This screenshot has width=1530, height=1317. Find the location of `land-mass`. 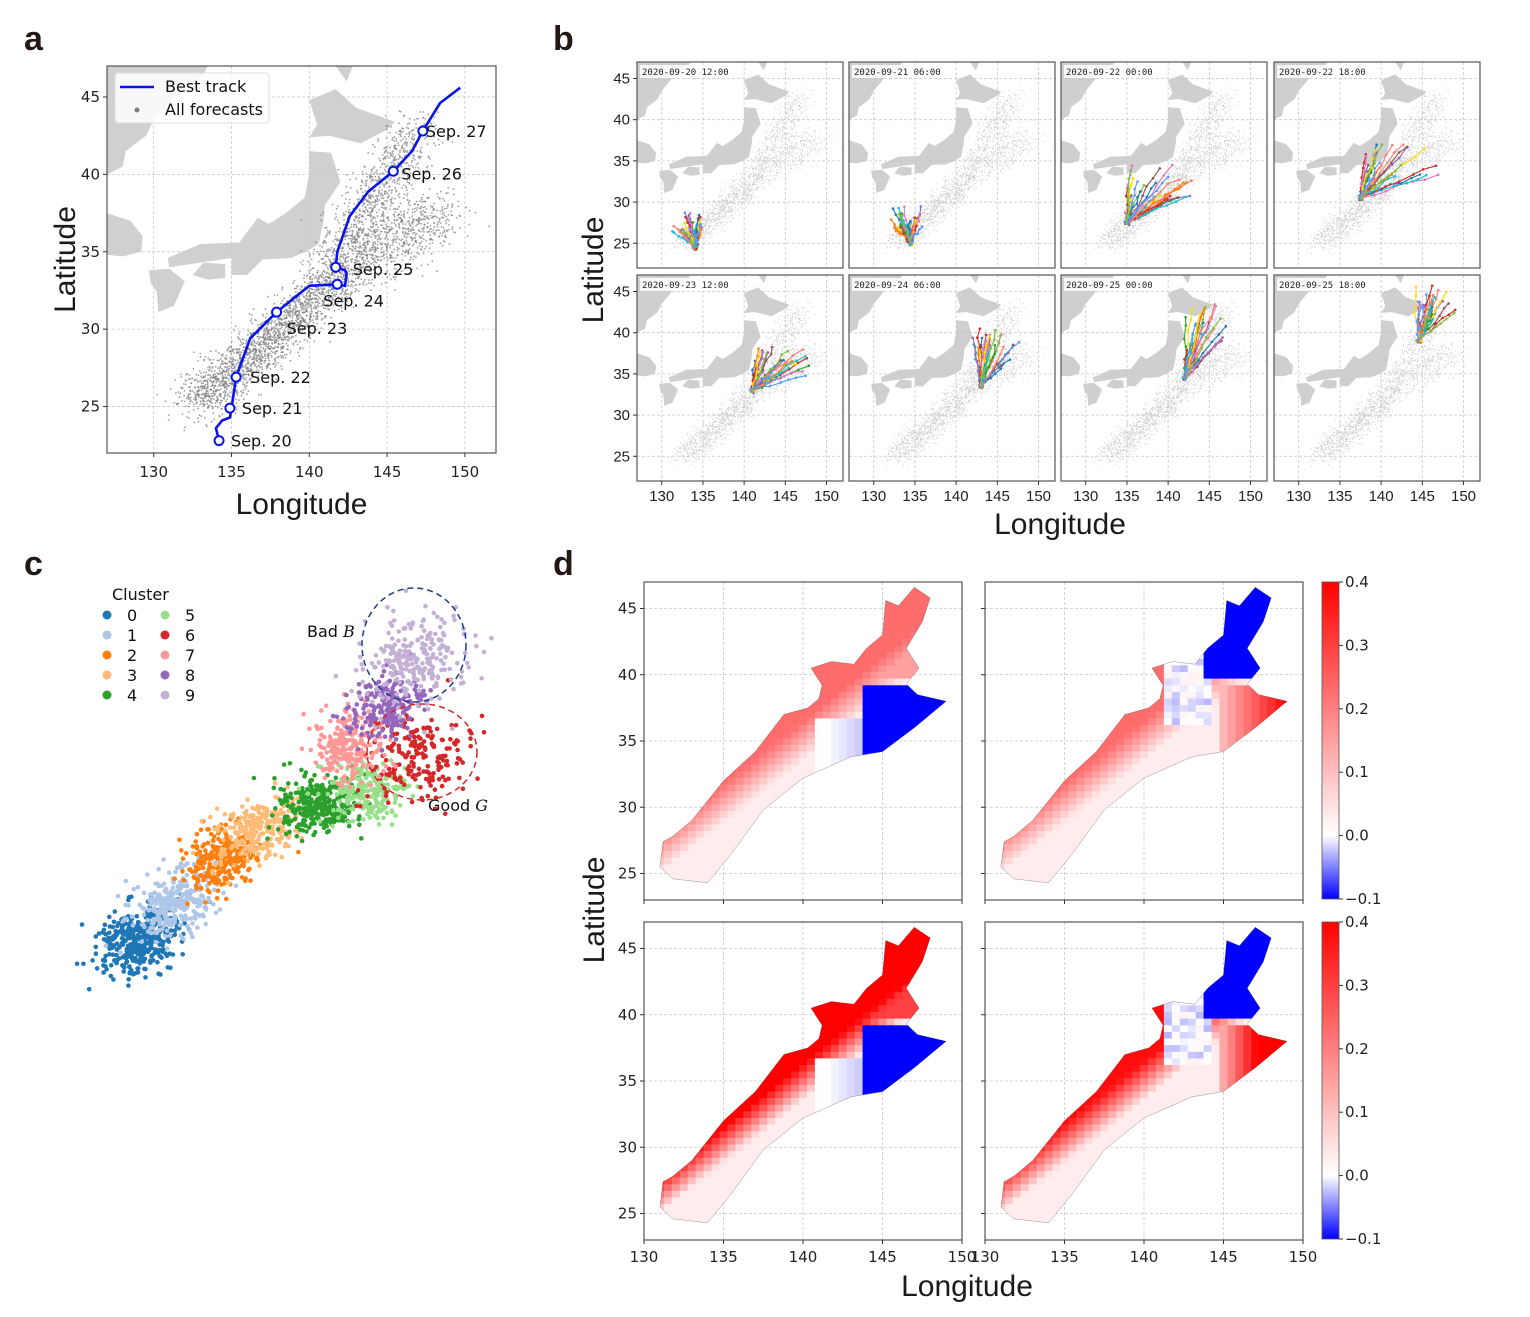

land-mass is located at coordinates (209, 271).